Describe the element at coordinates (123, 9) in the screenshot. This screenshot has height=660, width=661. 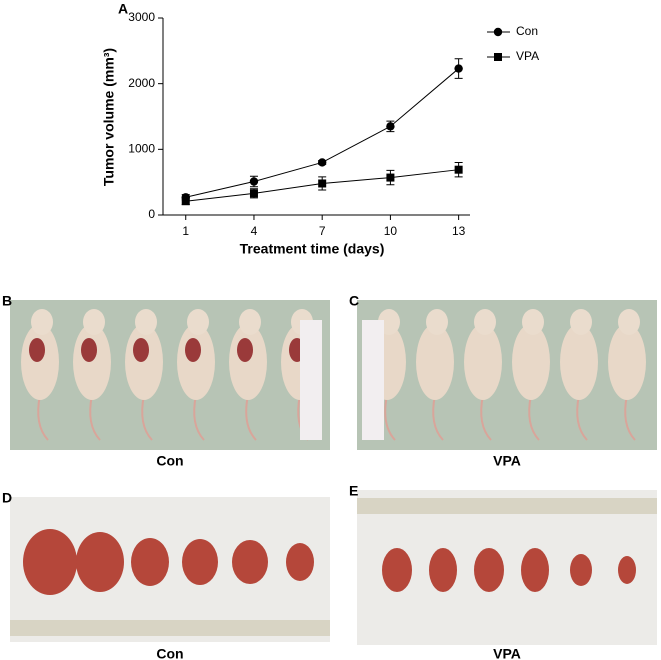
I see `panel-label: A` at that location.